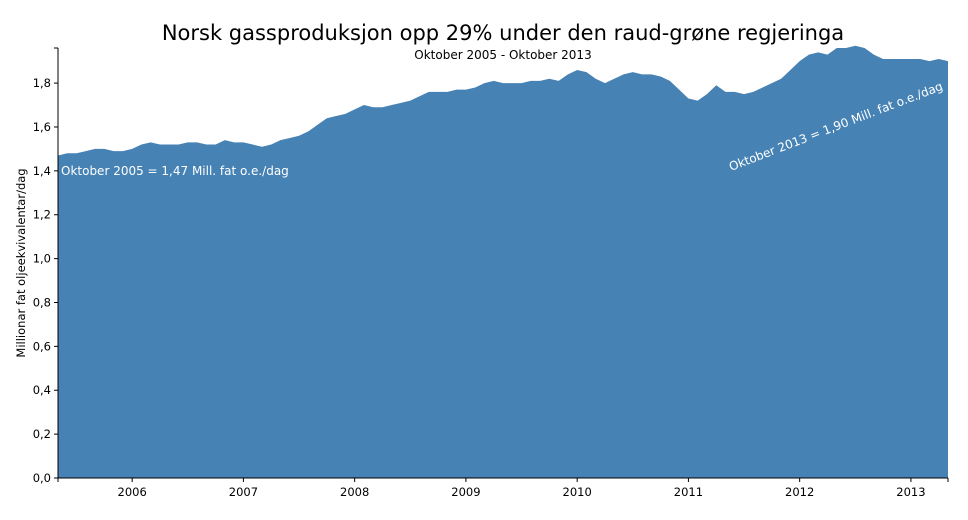 The width and height of the screenshot is (968, 520). Describe the element at coordinates (42, 390) in the screenshot. I see `y-tick-label: 0,4` at that location.